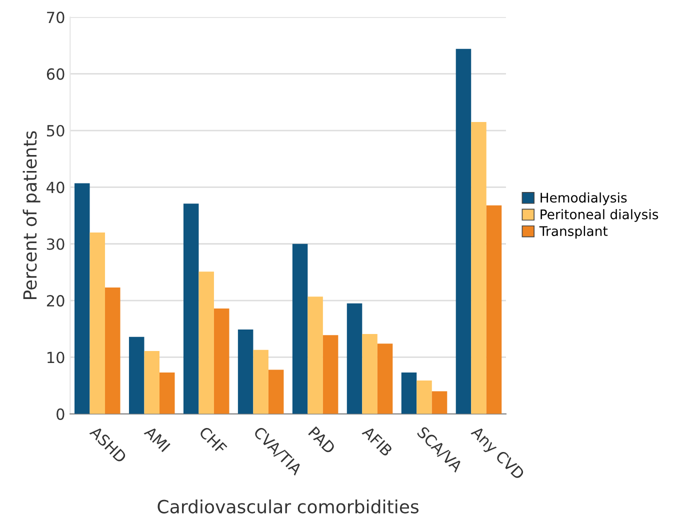  Describe the element at coordinates (213, 440) in the screenshot. I see `x-tick-label: CHF` at that location.